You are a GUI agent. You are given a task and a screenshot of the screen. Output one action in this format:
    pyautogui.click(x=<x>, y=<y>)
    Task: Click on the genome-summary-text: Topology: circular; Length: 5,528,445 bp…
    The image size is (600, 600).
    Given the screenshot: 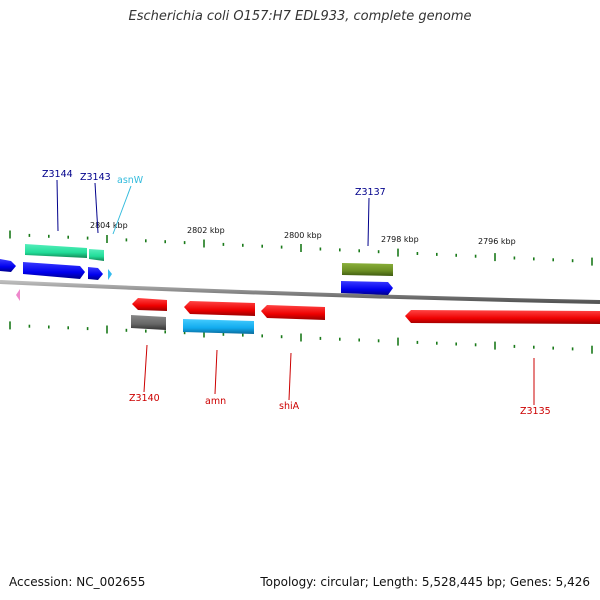 What is the action you would take?
    pyautogui.click(x=425, y=582)
    